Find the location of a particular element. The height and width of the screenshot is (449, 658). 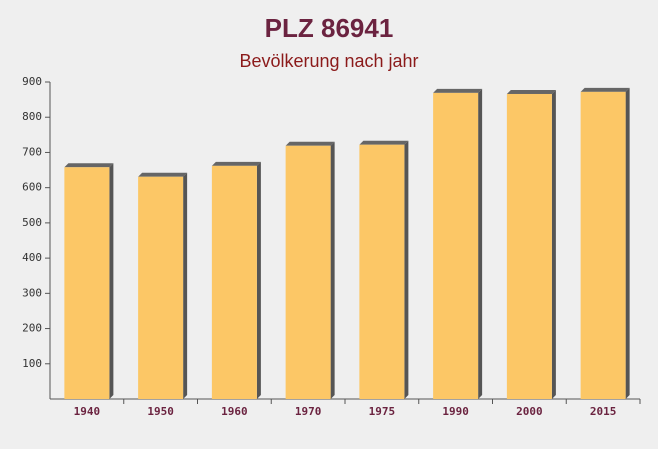

x-tick-label: 1990 is located at coordinates (455, 411).